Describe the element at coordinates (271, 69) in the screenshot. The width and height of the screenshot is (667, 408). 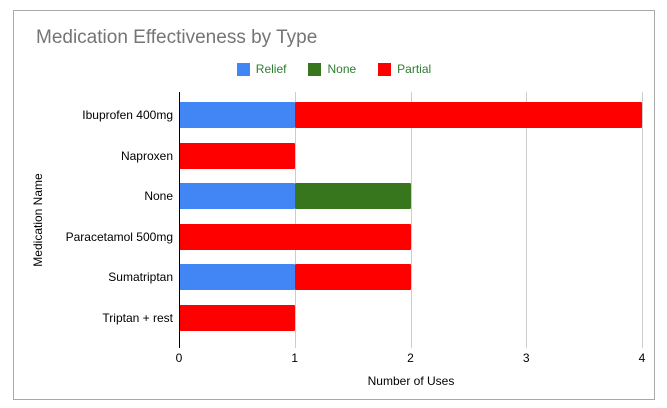
I see `legend-label: Relief` at that location.